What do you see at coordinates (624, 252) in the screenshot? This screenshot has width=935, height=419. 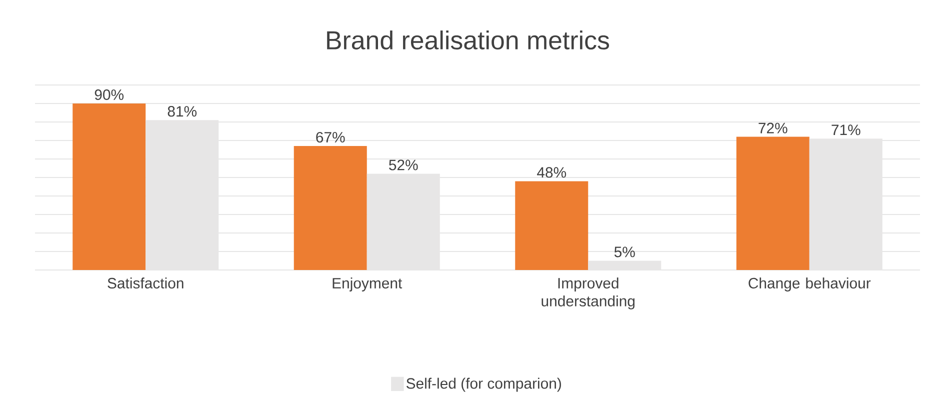 I see `data-label: 5%` at bounding box center [624, 252].